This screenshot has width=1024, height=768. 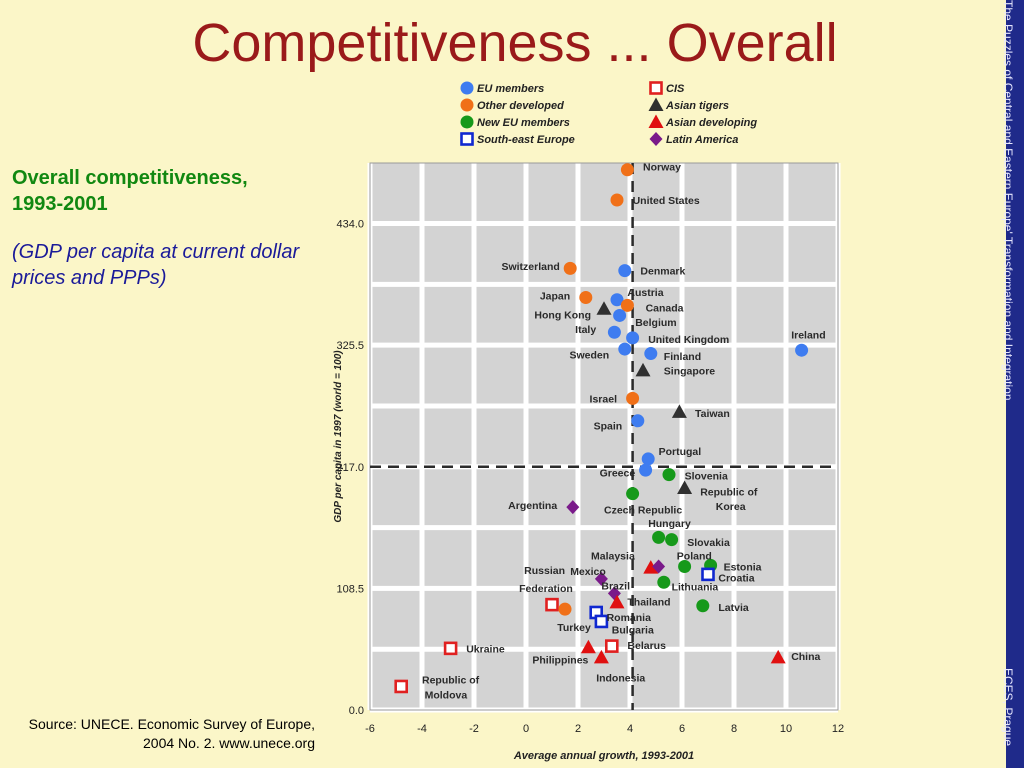 I want to click on point-label: Lithuania, so click(x=695, y=588).